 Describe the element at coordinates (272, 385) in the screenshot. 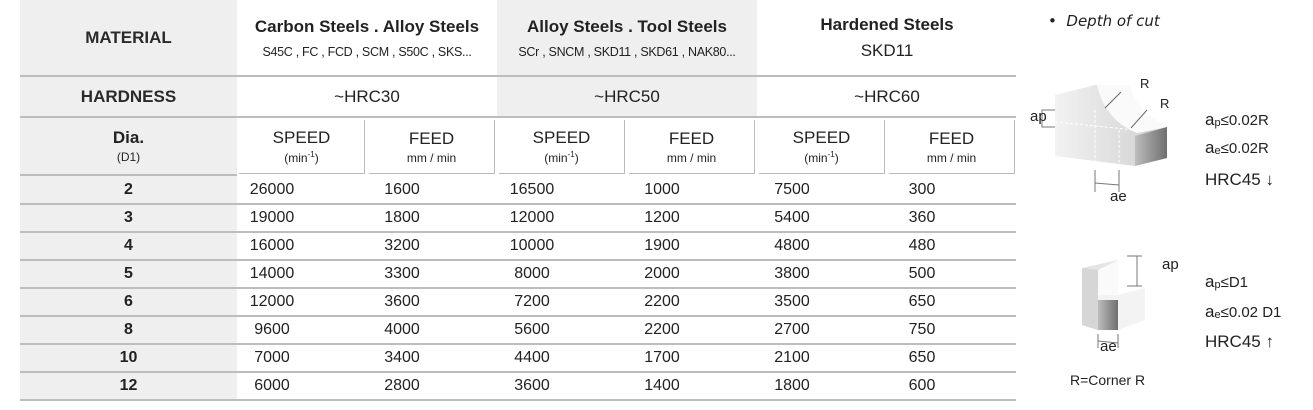

I see `speed-cell: 6000` at that location.